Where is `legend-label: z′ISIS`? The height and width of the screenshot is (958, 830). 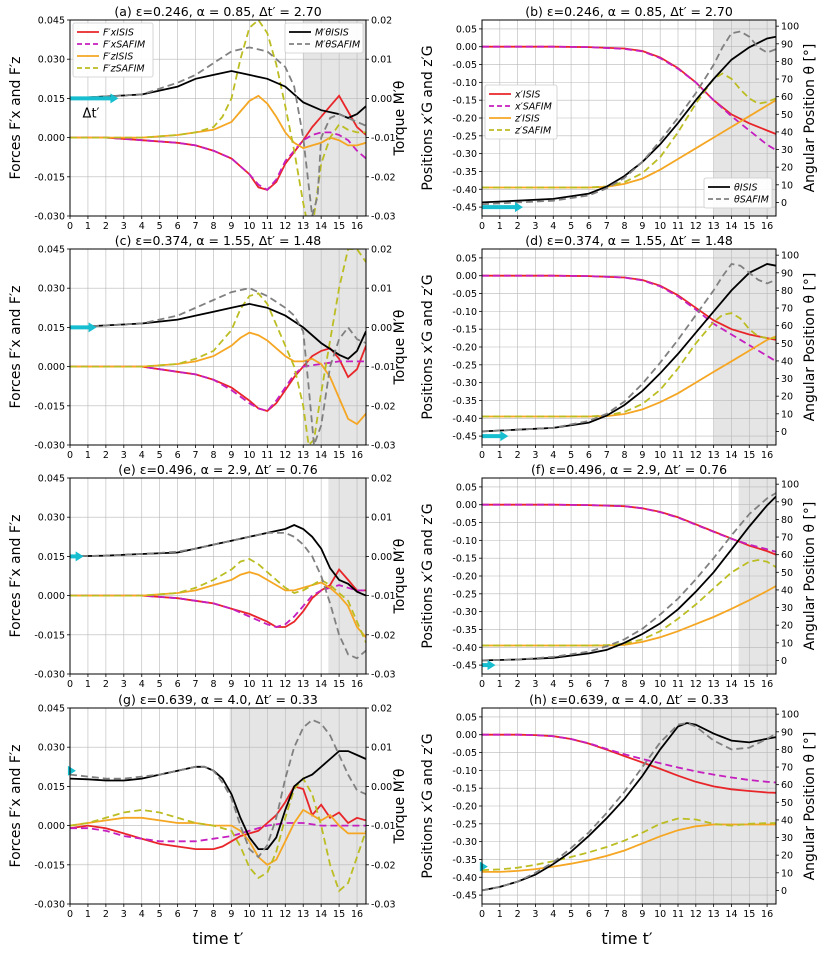 legend-label: z′ISIS is located at coordinates (527, 119).